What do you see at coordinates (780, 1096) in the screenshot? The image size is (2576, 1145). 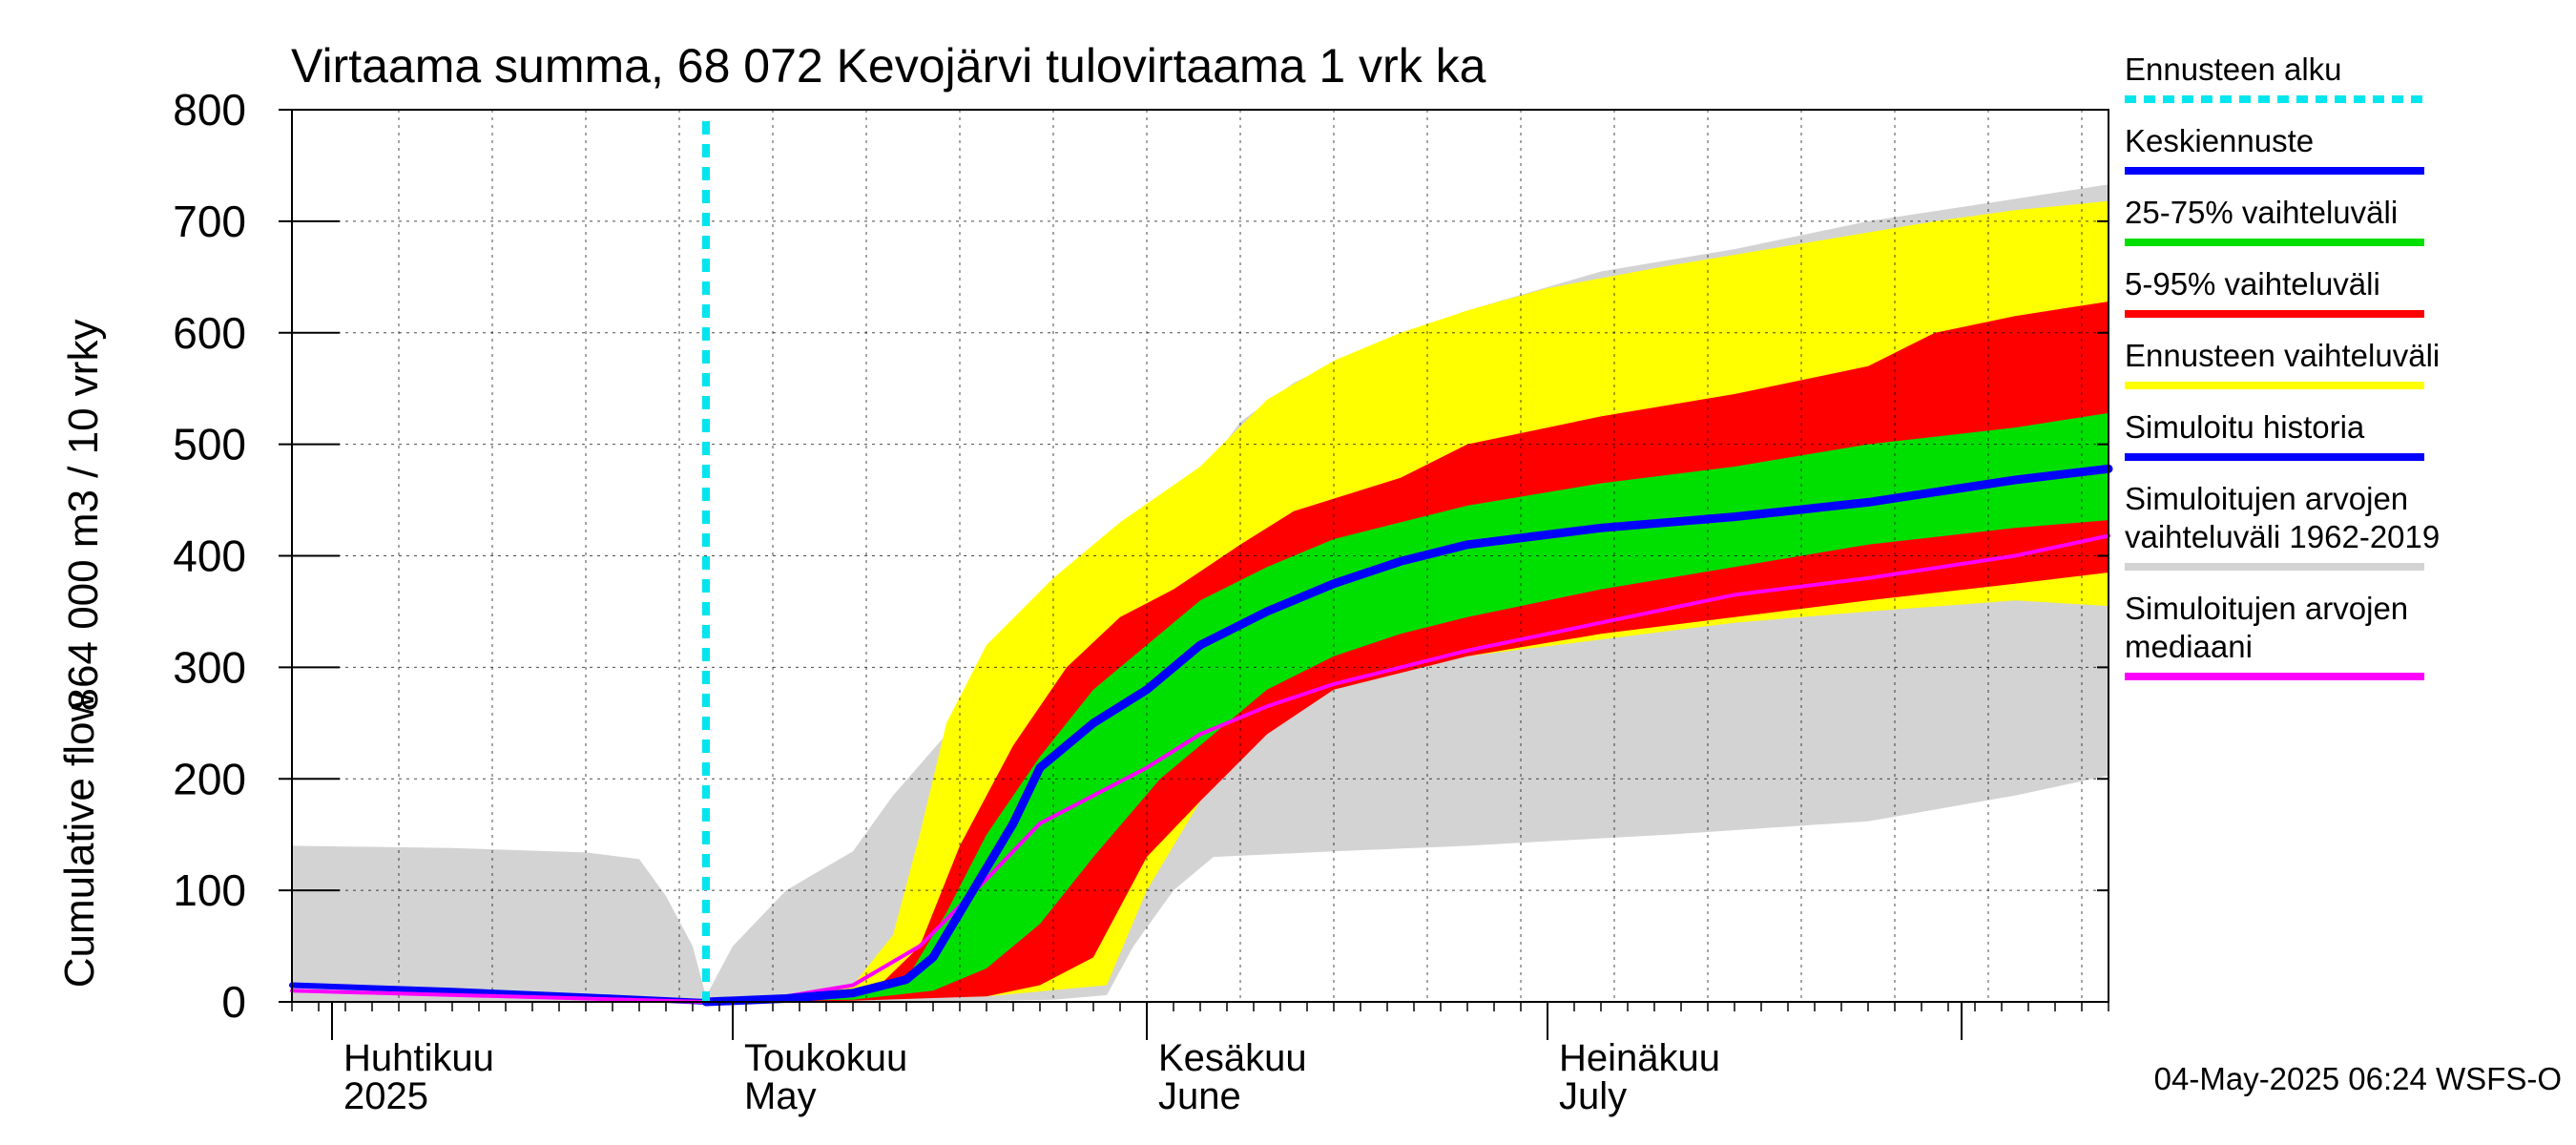 I see `x-tick-label-sub: May` at bounding box center [780, 1096].